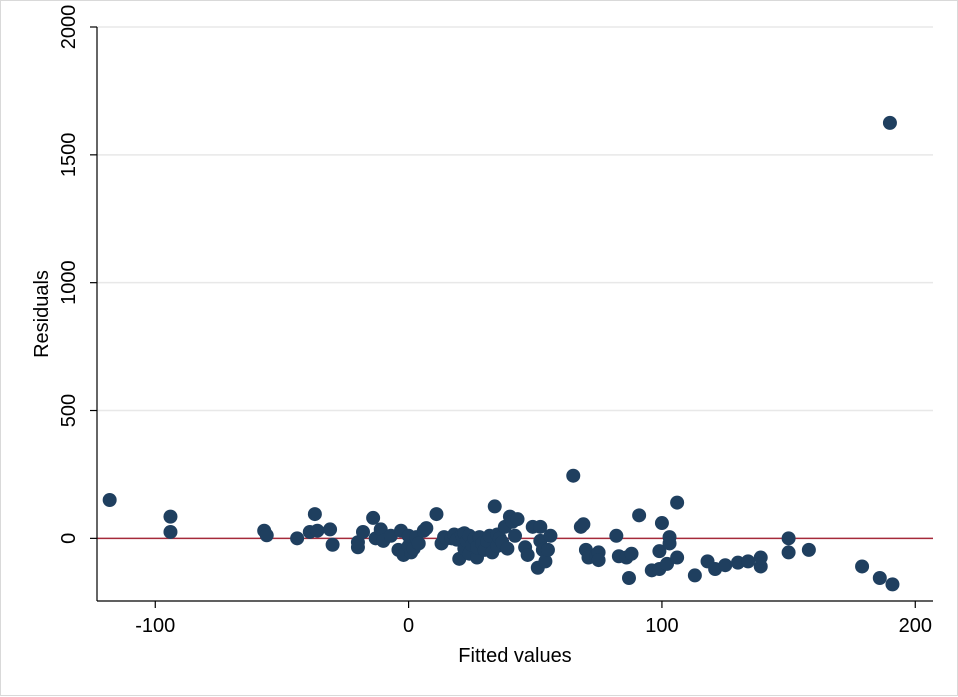  I want to click on x-tick-label: 100, so click(661, 626).